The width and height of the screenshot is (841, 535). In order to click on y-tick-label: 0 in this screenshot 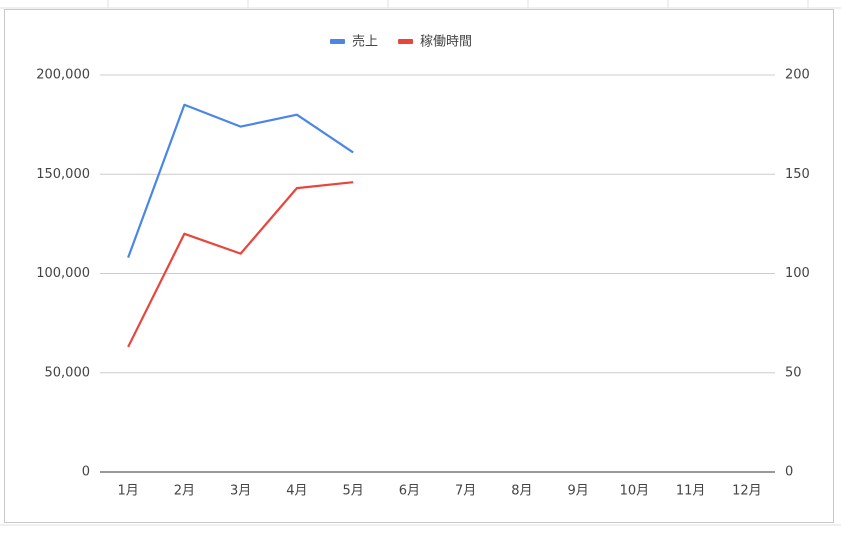, I will do `click(86, 472)`.